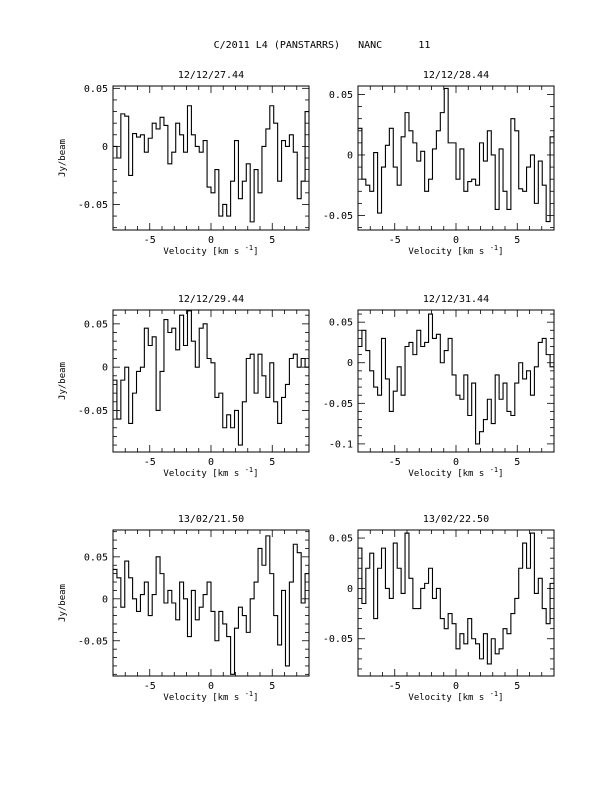 This screenshot has width=612, height=792. Describe the element at coordinates (341, 444) in the screenshot. I see `y-tick-label: -0.1` at that location.